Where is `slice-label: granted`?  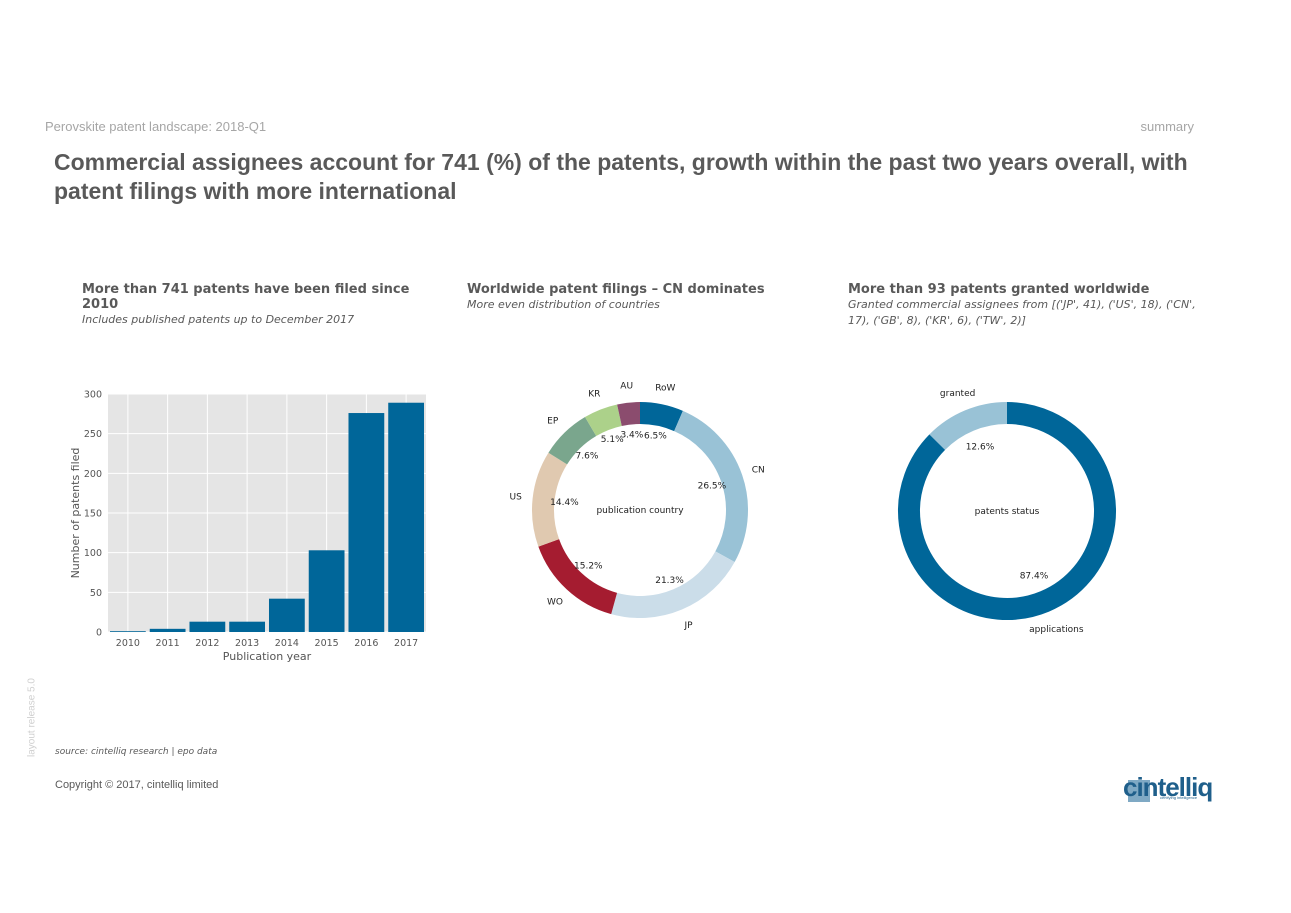 slice-label: granted is located at coordinates (957, 394).